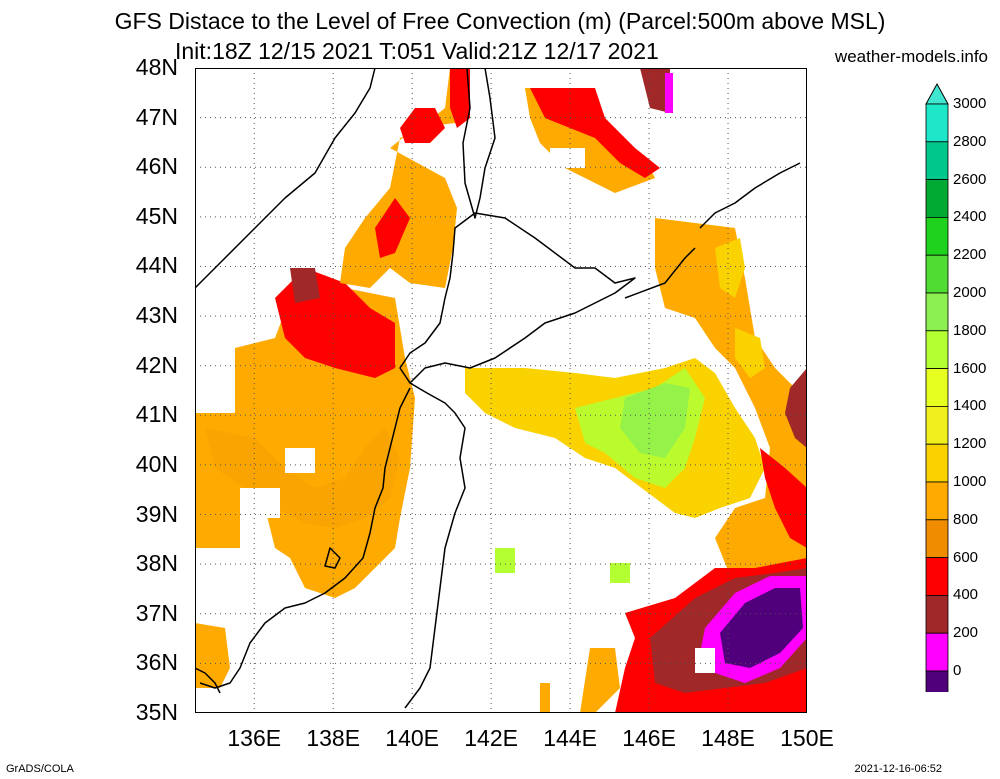 This screenshot has height=779, width=1000. Describe the element at coordinates (156, 315) in the screenshot. I see `lat-tick-label: 43N` at that location.